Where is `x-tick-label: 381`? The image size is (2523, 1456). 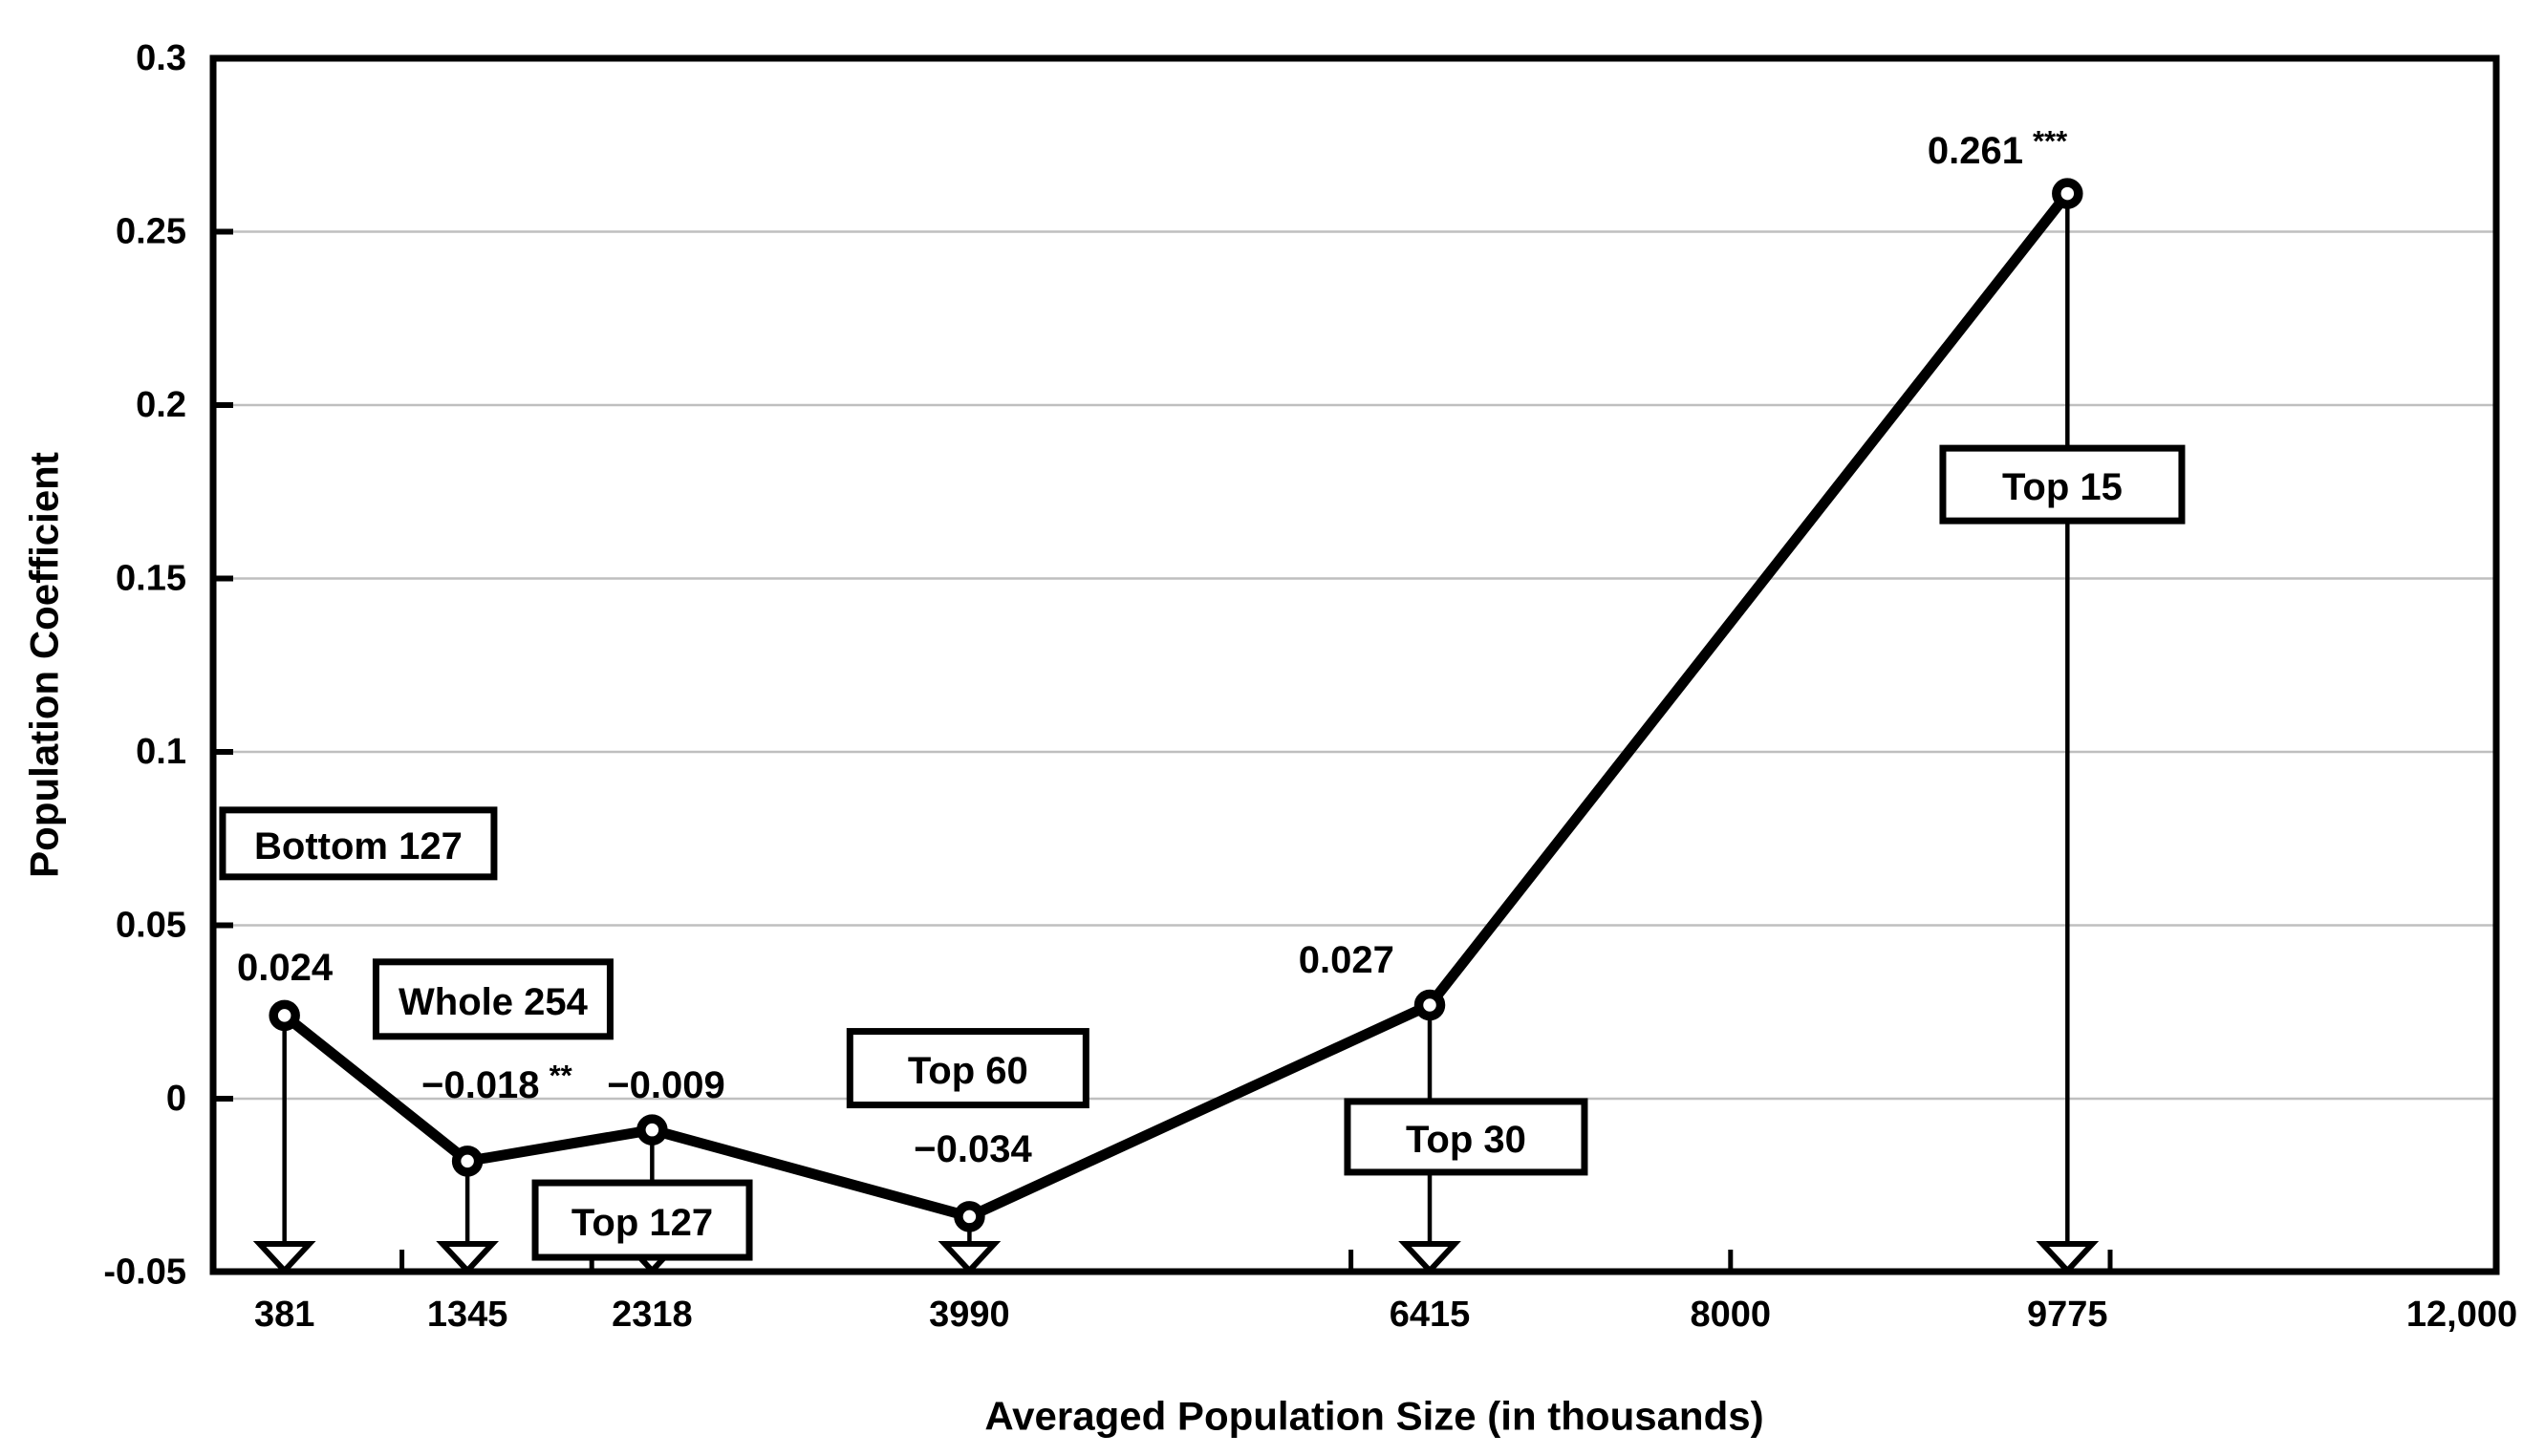 x-tick-label: 381 is located at coordinates (284, 1315).